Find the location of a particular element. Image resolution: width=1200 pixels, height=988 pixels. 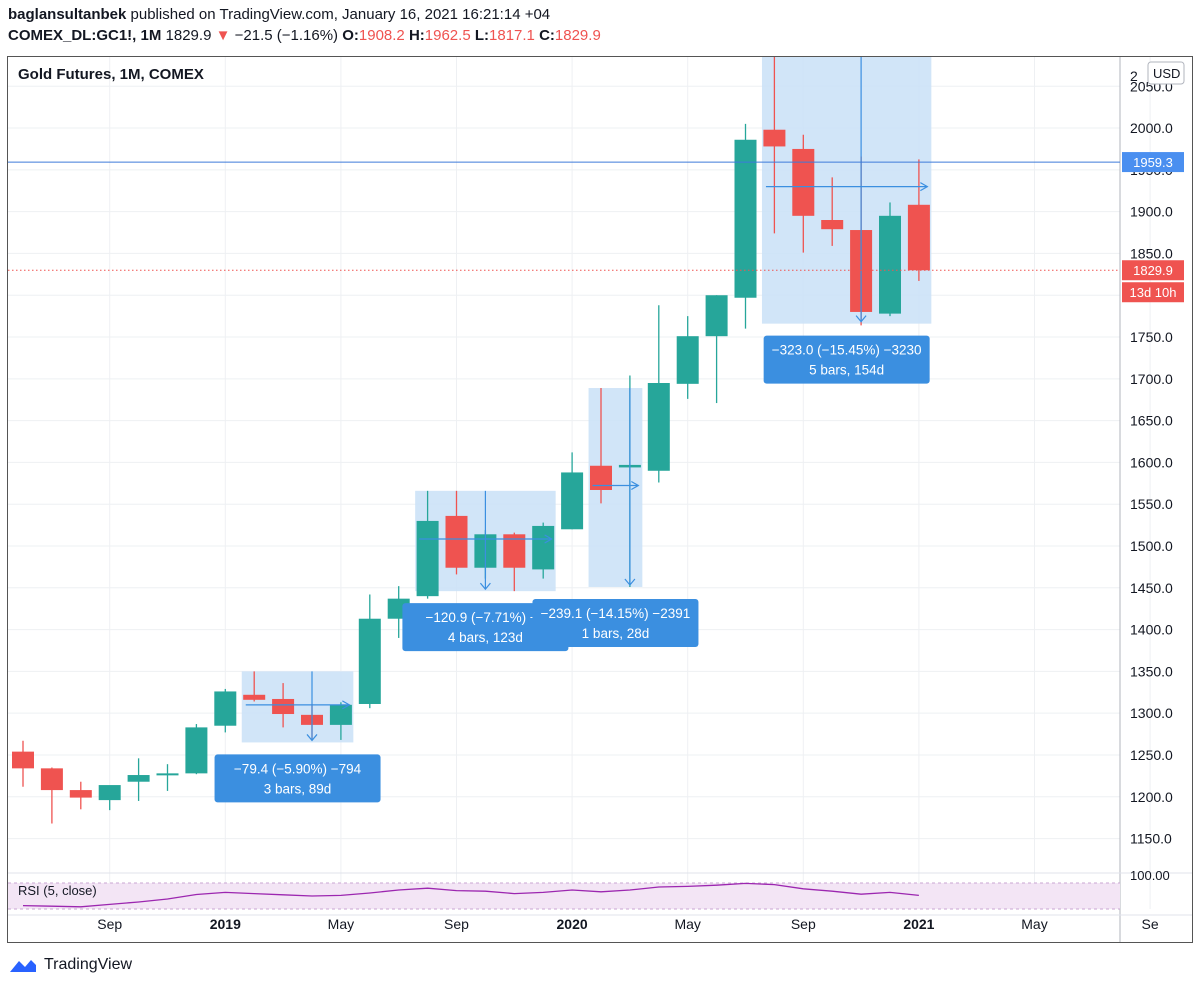

y-tick-label: 1400.0 is located at coordinates (1151, 630).